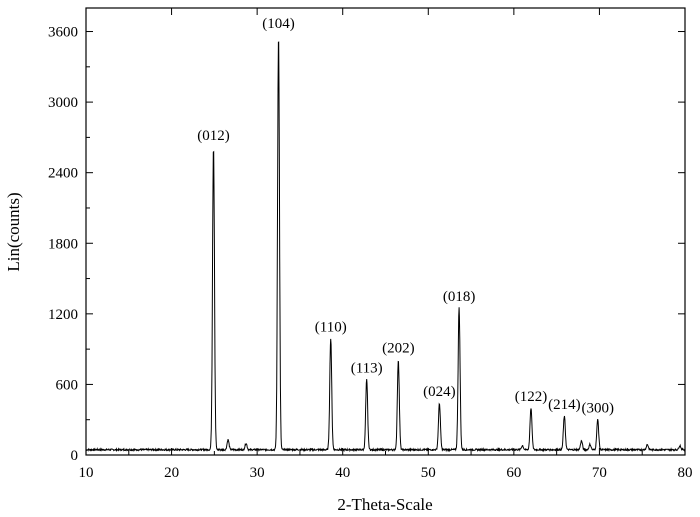  What do you see at coordinates (331, 328) in the screenshot?
I see `peak-label: (110)` at bounding box center [331, 328].